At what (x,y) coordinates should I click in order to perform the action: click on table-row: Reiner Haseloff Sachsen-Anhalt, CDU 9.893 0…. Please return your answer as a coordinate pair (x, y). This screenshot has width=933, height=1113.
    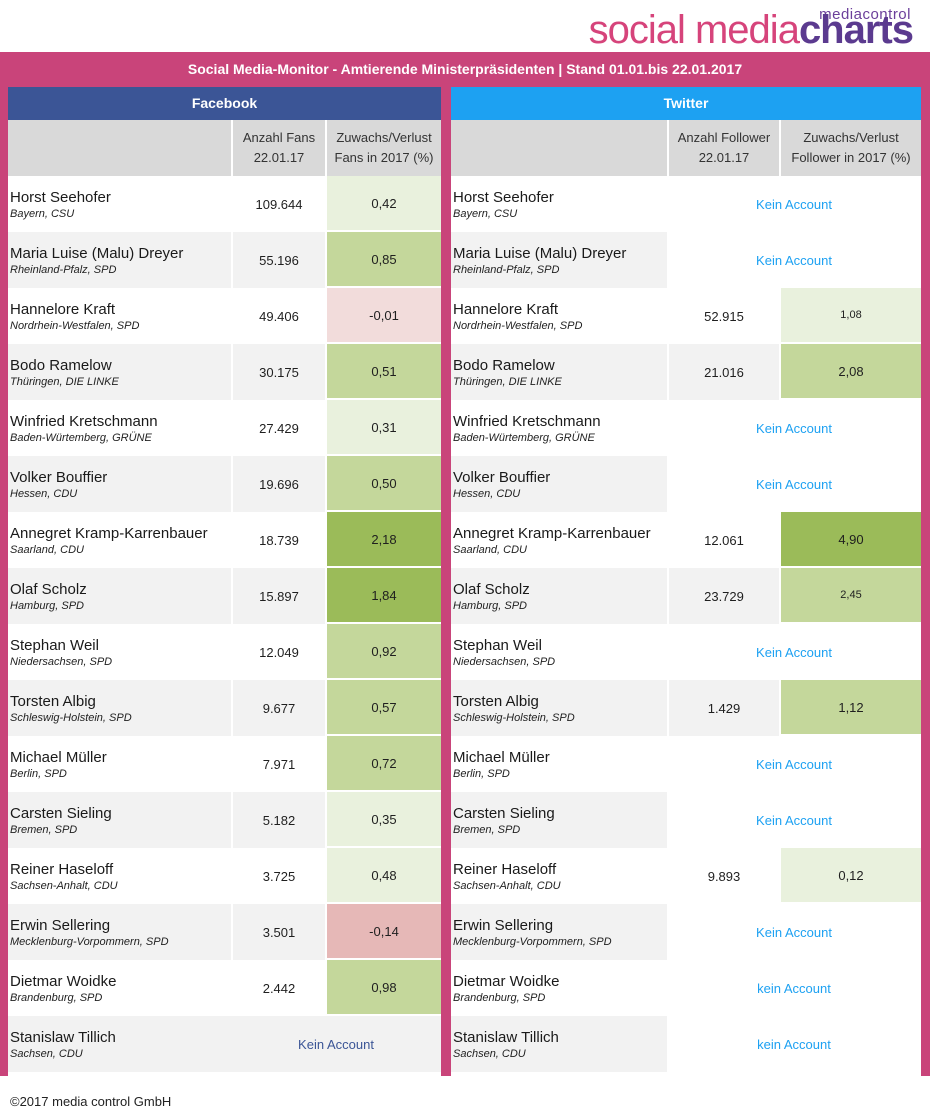
    Looking at the image, I should click on (686, 876).